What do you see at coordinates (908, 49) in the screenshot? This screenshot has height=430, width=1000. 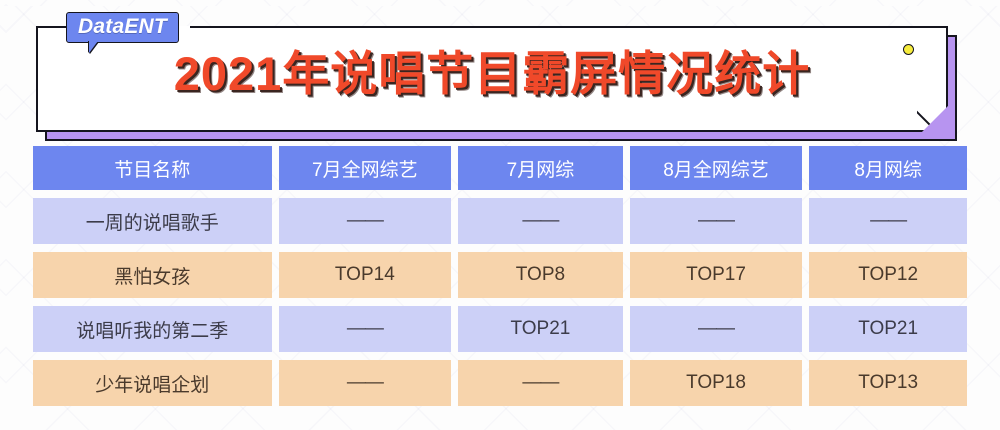 I see `yellow-dot-icon` at bounding box center [908, 49].